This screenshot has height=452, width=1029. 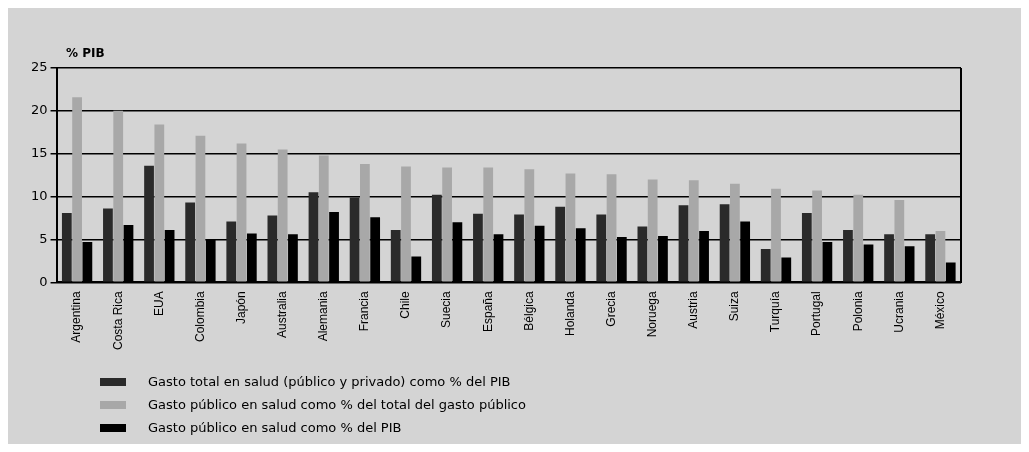 I want to click on x-tick-label: Francia, so click(x=364, y=311).